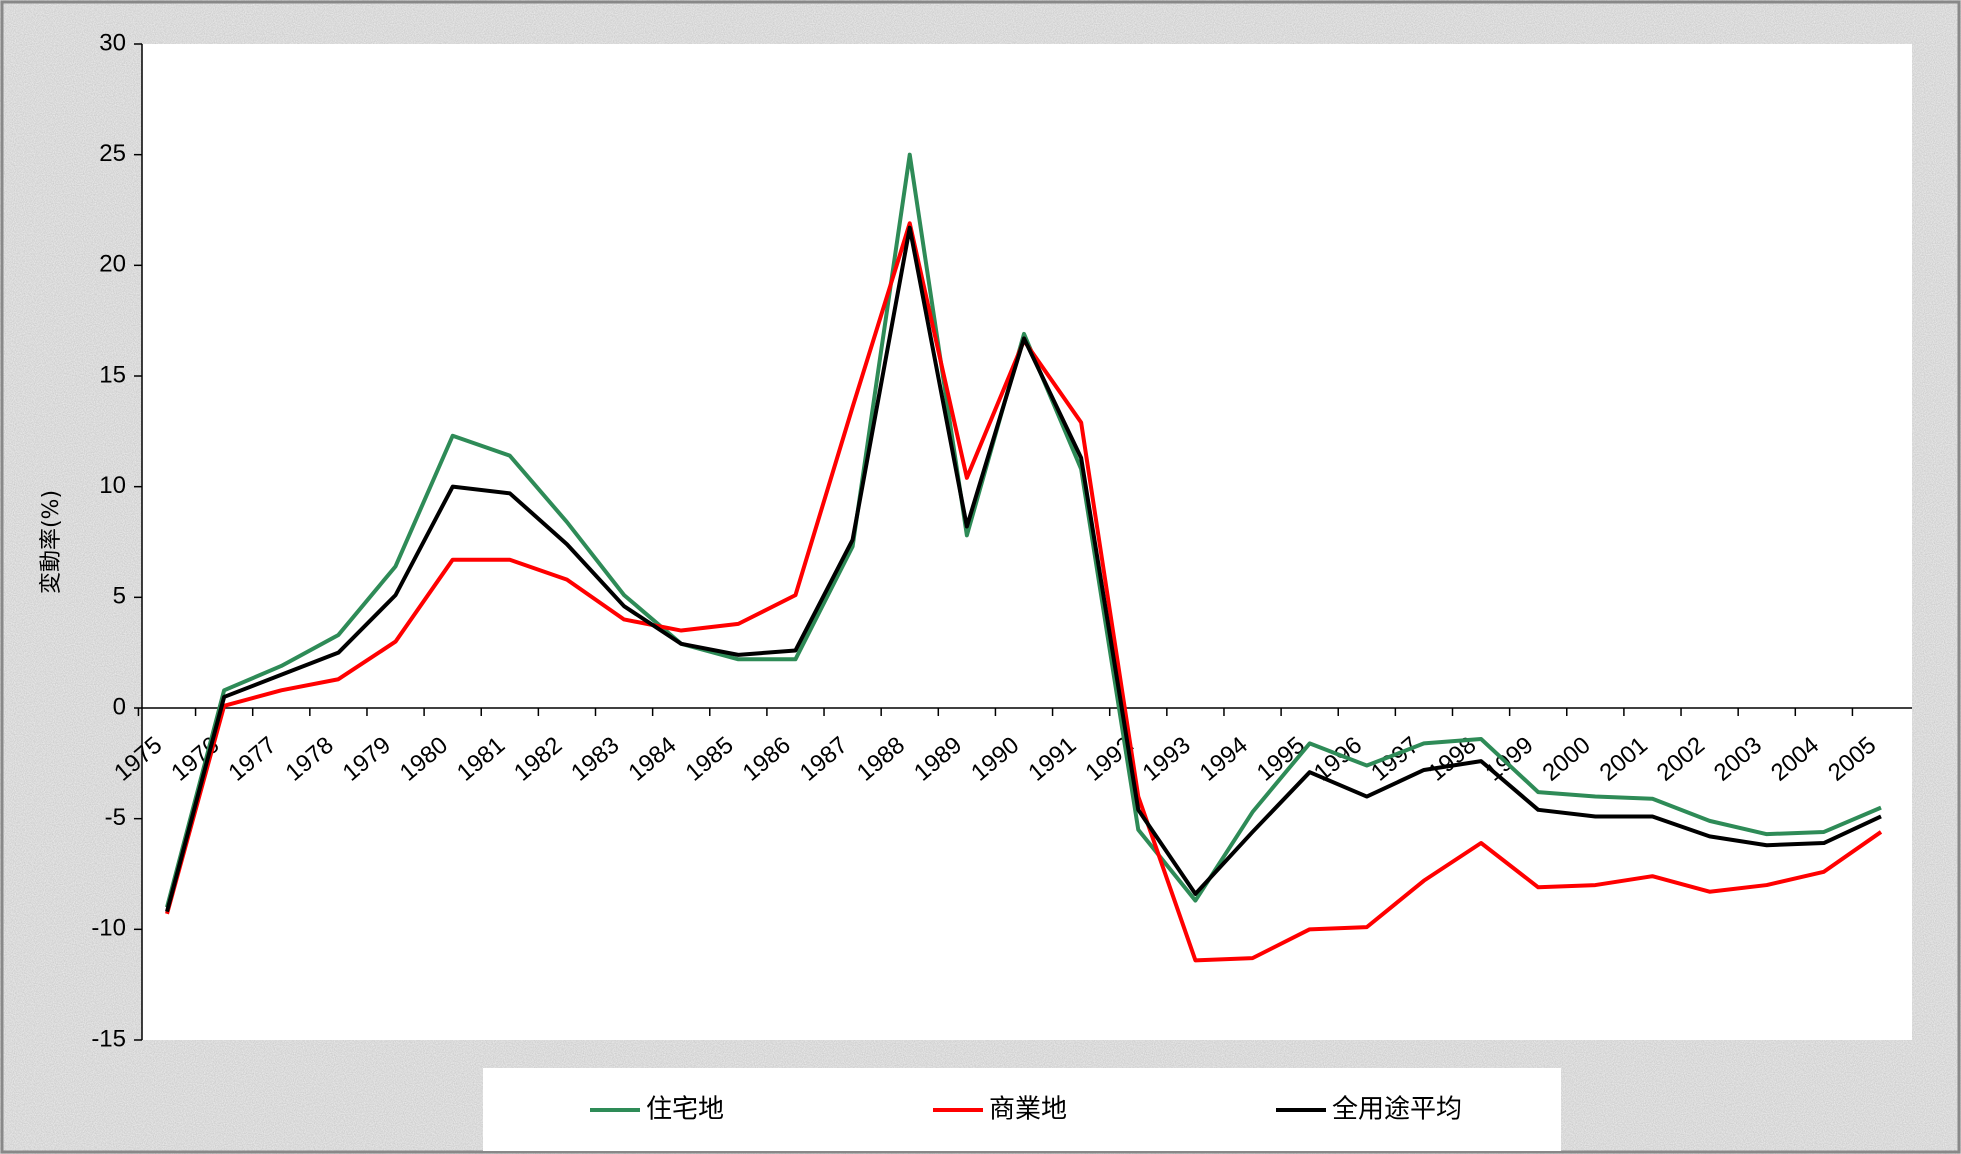 The width and height of the screenshot is (1961, 1154). Describe the element at coordinates (1397, 1110) in the screenshot. I see `legend-label: 全用途平均` at that location.